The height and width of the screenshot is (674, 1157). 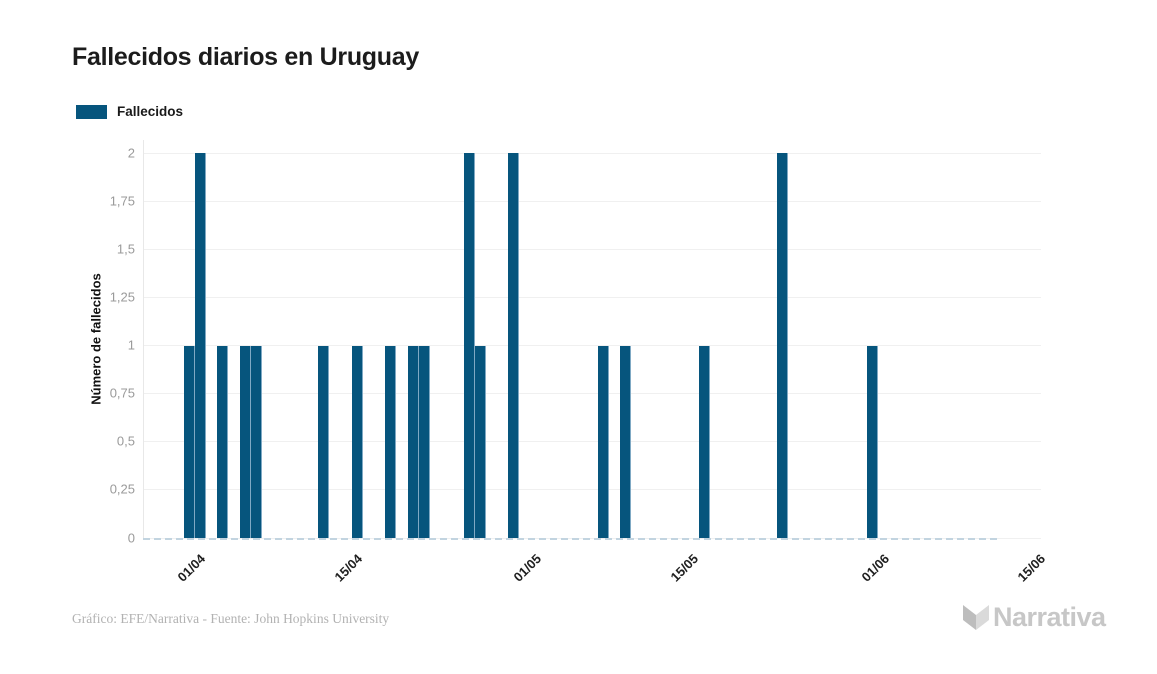 What do you see at coordinates (976, 617) in the screenshot?
I see `narrativa-logo-icon` at bounding box center [976, 617].